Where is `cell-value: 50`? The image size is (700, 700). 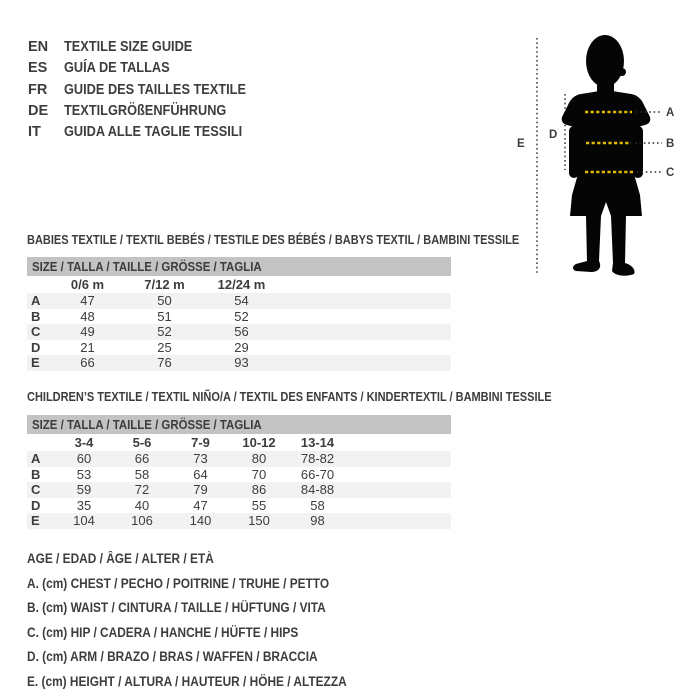
cell-value: 50 is located at coordinates (164, 301).